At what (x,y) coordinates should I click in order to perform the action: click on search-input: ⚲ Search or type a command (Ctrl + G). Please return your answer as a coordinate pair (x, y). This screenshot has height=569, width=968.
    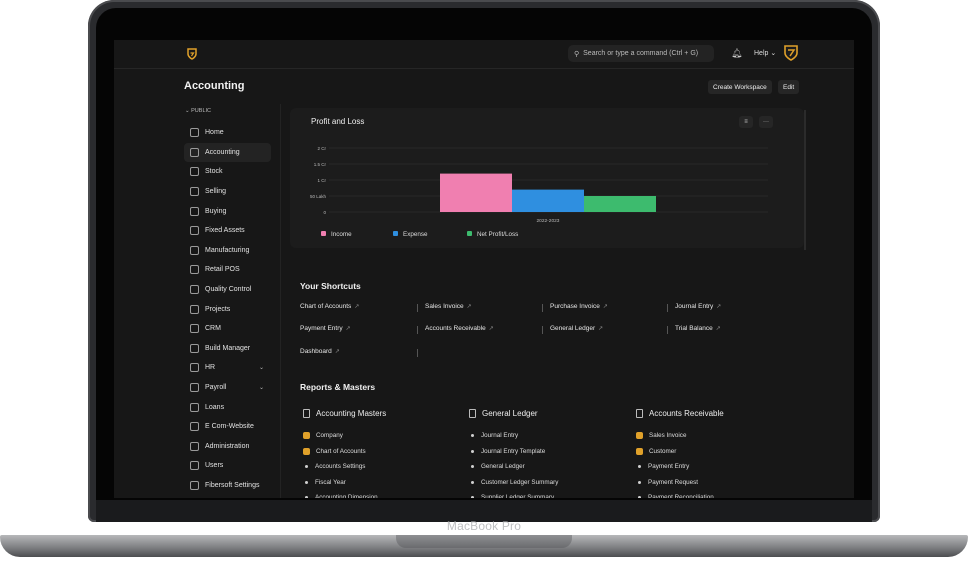
    Looking at the image, I should click on (641, 53).